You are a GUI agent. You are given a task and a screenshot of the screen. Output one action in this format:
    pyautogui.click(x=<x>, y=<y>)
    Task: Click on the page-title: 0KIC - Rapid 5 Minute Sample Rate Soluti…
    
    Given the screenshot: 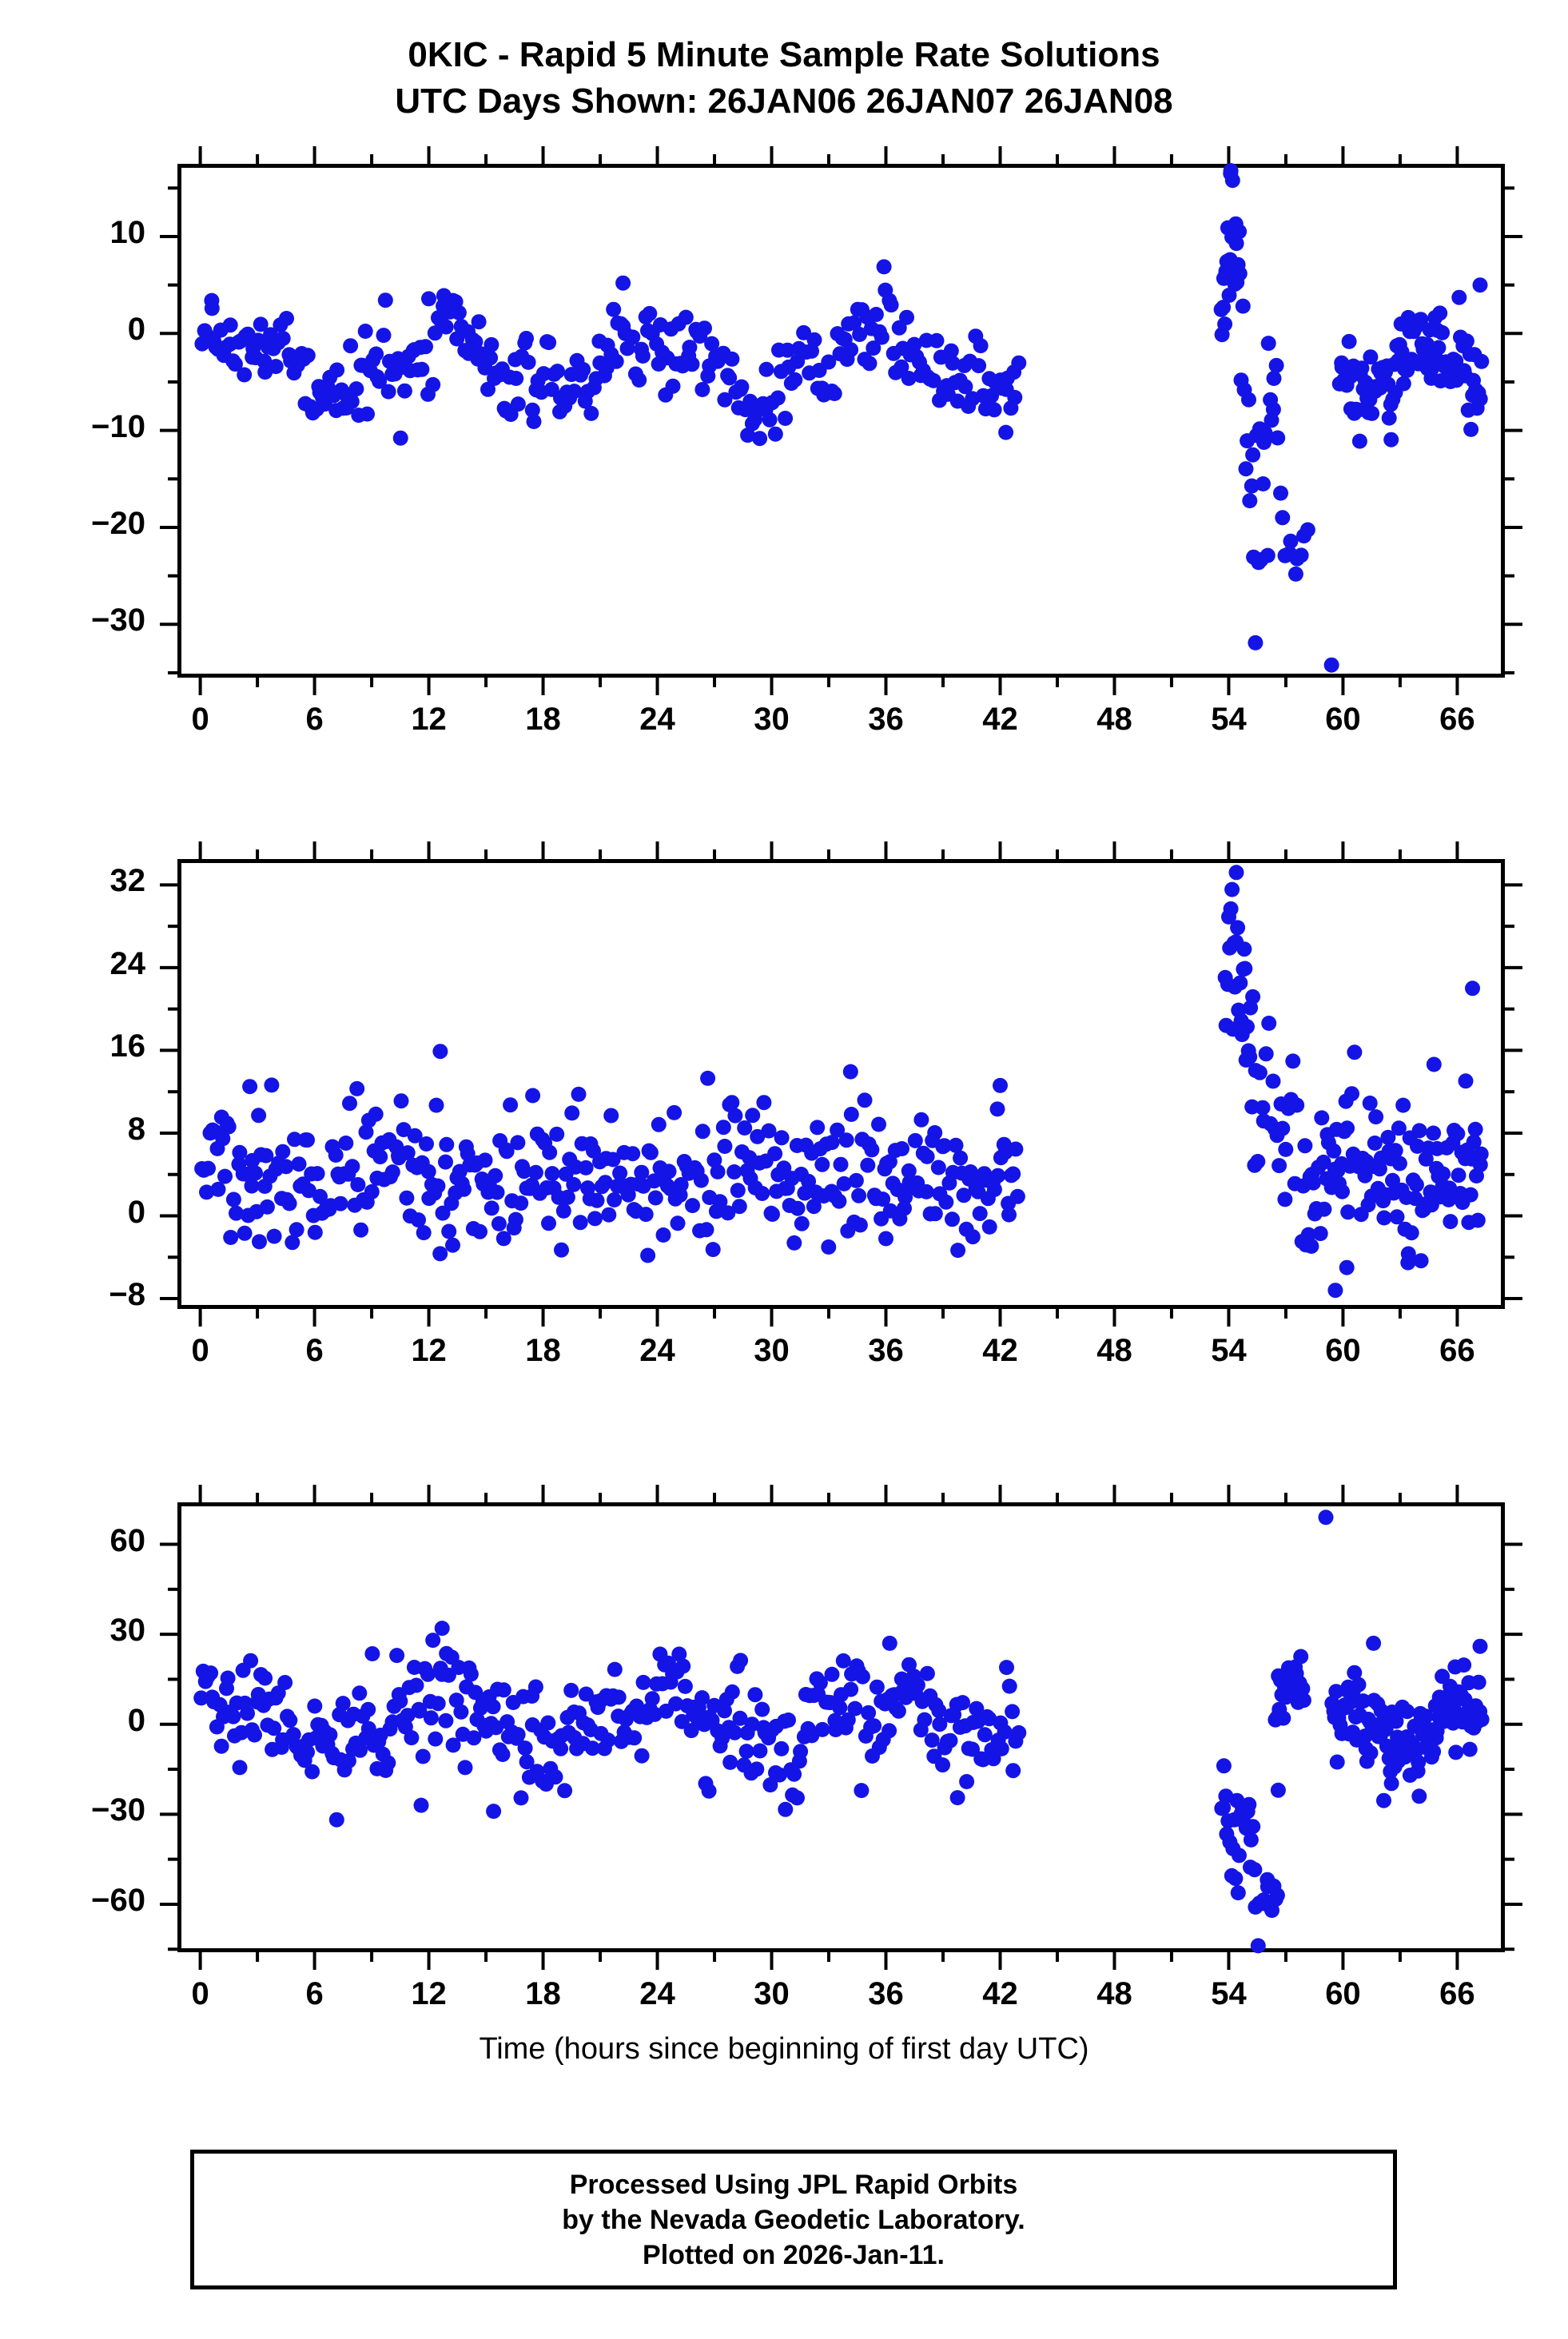 What is the action you would take?
    pyautogui.click(x=784, y=78)
    